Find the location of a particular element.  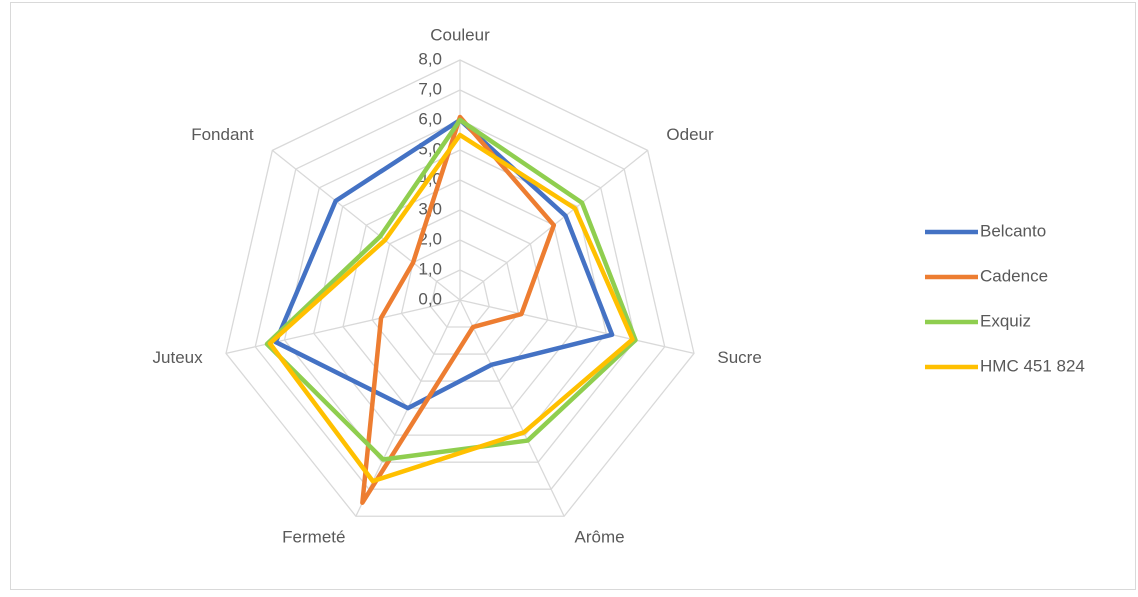

tick-label: 0,0 is located at coordinates (430, 298).